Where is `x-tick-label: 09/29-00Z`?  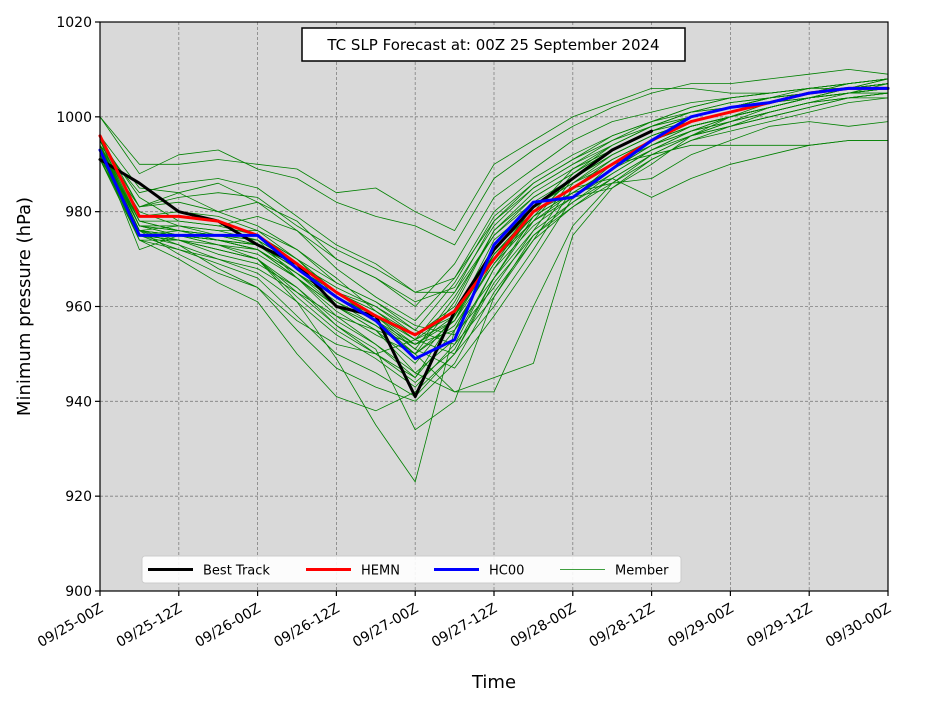
x-tick-label: 09/29-00Z is located at coordinates (700, 626).